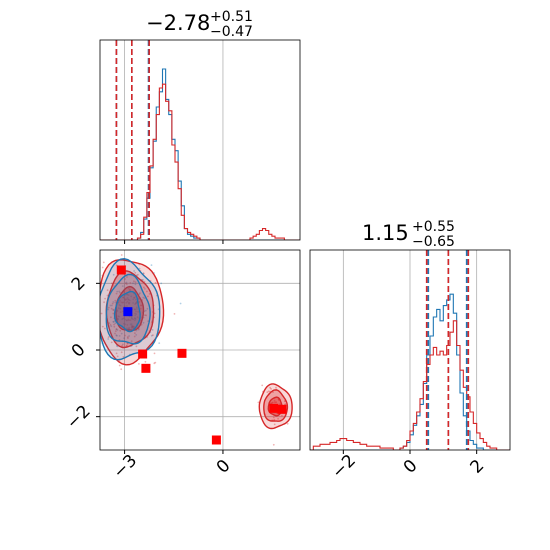  What do you see at coordinates (79, 284) in the screenshot?
I see `joint-y-tick-label-2: 2` at bounding box center [79, 284].